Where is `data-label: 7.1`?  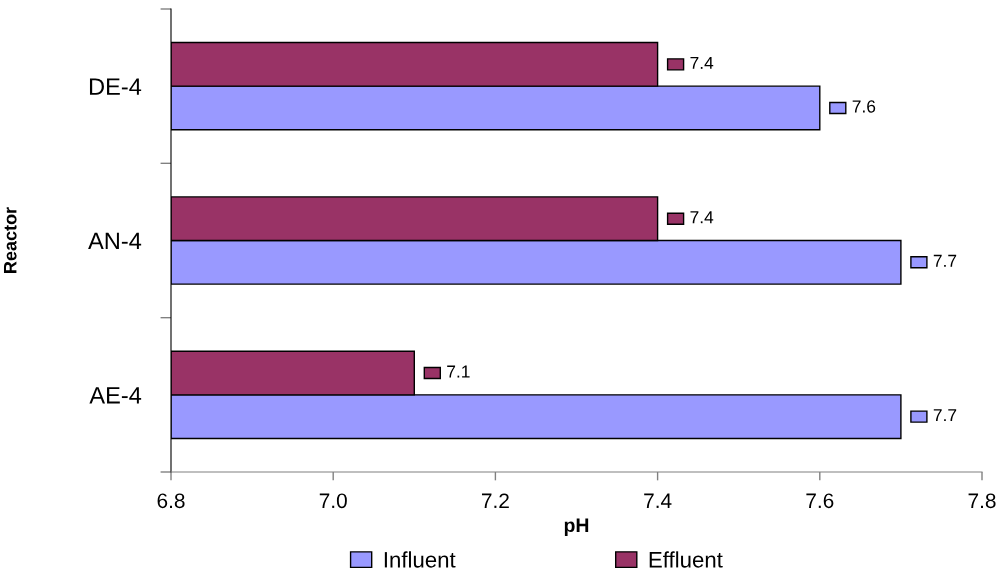
data-label: 7.1 is located at coordinates (458, 371).